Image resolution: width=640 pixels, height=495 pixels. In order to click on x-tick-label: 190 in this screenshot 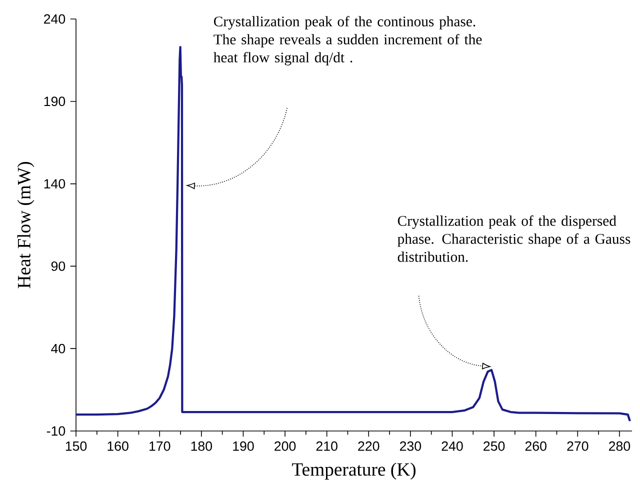, I will do `click(243, 446)`.